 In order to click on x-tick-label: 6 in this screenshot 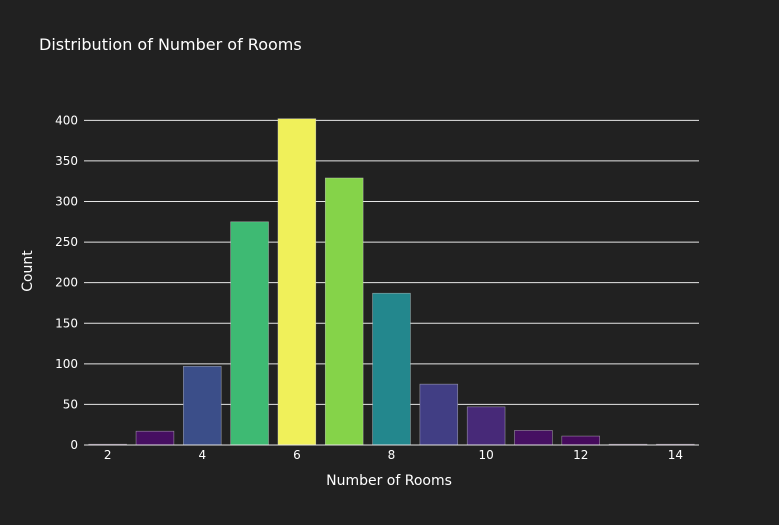, I will do `click(297, 455)`.